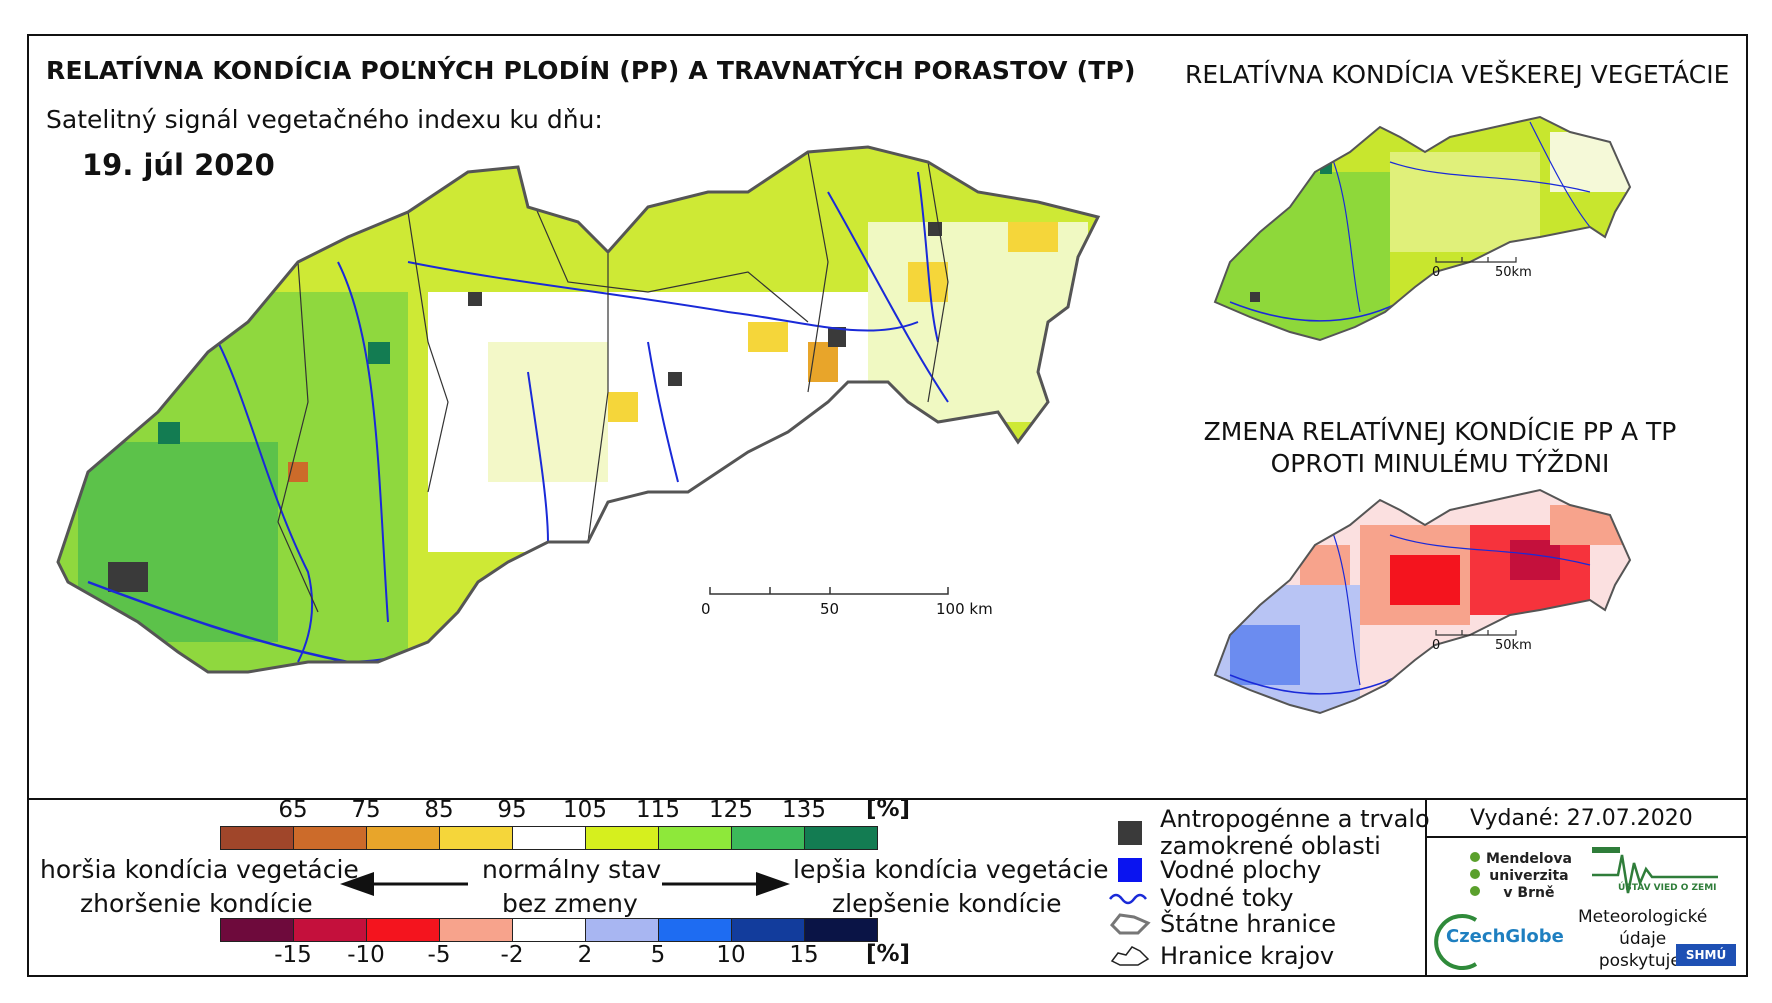 This screenshot has width=1772, height=1003. Describe the element at coordinates (1529, 859) in the screenshot. I see `mendel-line1: Mendelova` at that location.